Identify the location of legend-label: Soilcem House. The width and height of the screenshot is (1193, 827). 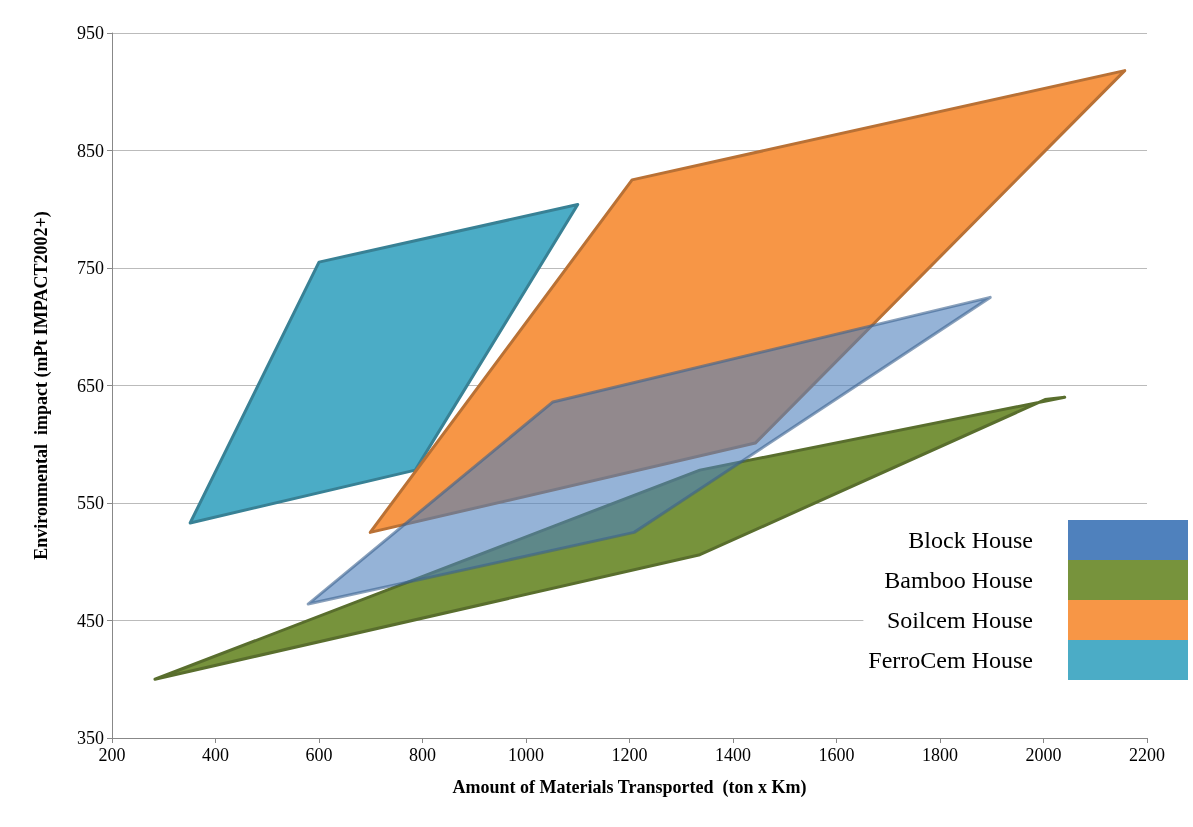
(960, 620).